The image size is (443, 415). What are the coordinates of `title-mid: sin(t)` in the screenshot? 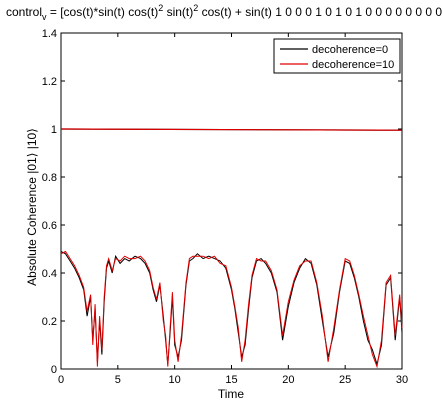 It's located at (178, 12).